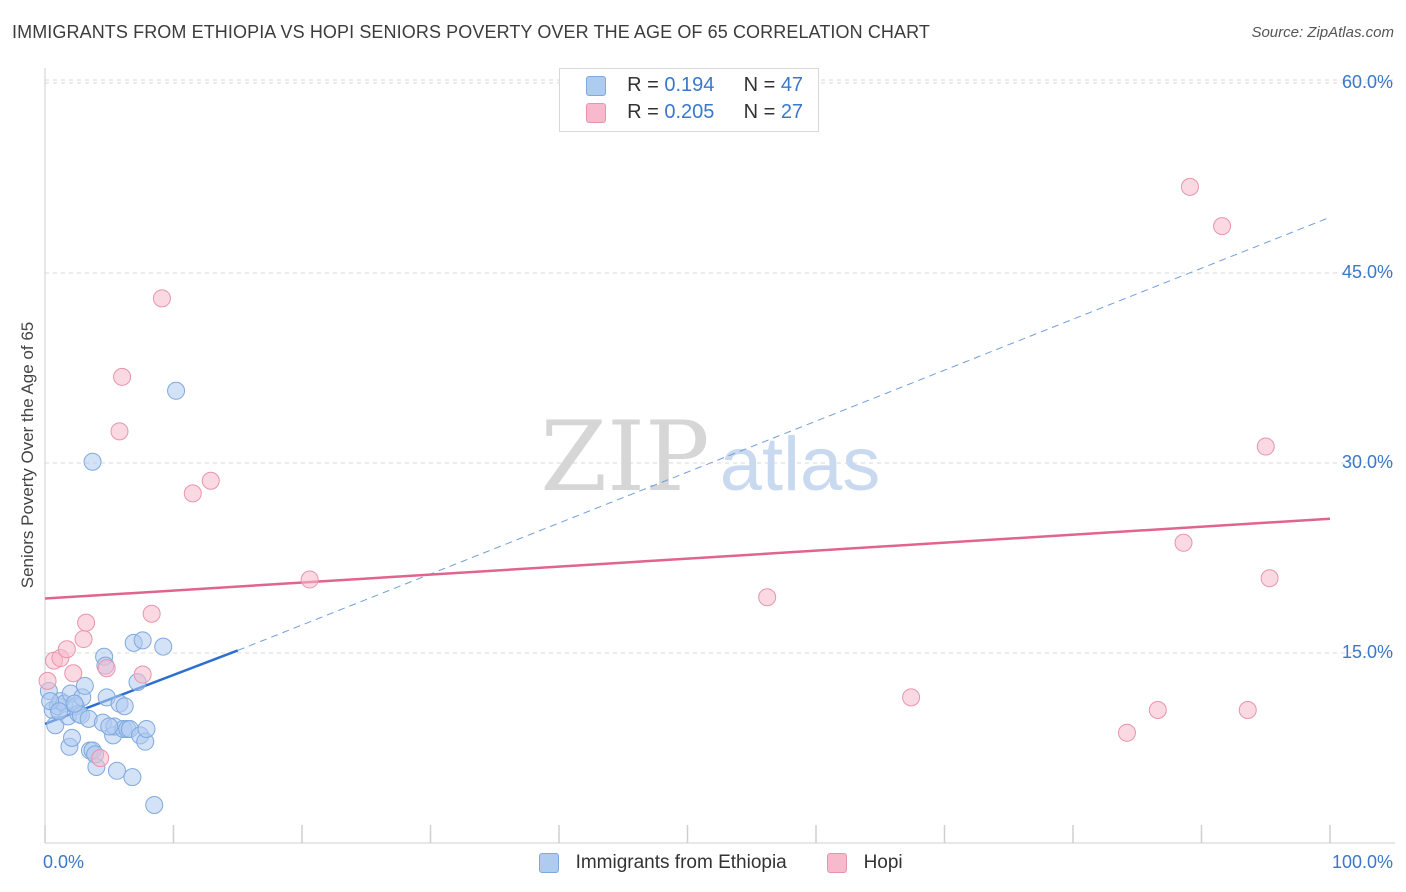 Image resolution: width=1406 pixels, height=892 pixels. Describe the element at coordinates (710, 457) in the screenshot. I see `watermark: ZIP atlas` at that location.